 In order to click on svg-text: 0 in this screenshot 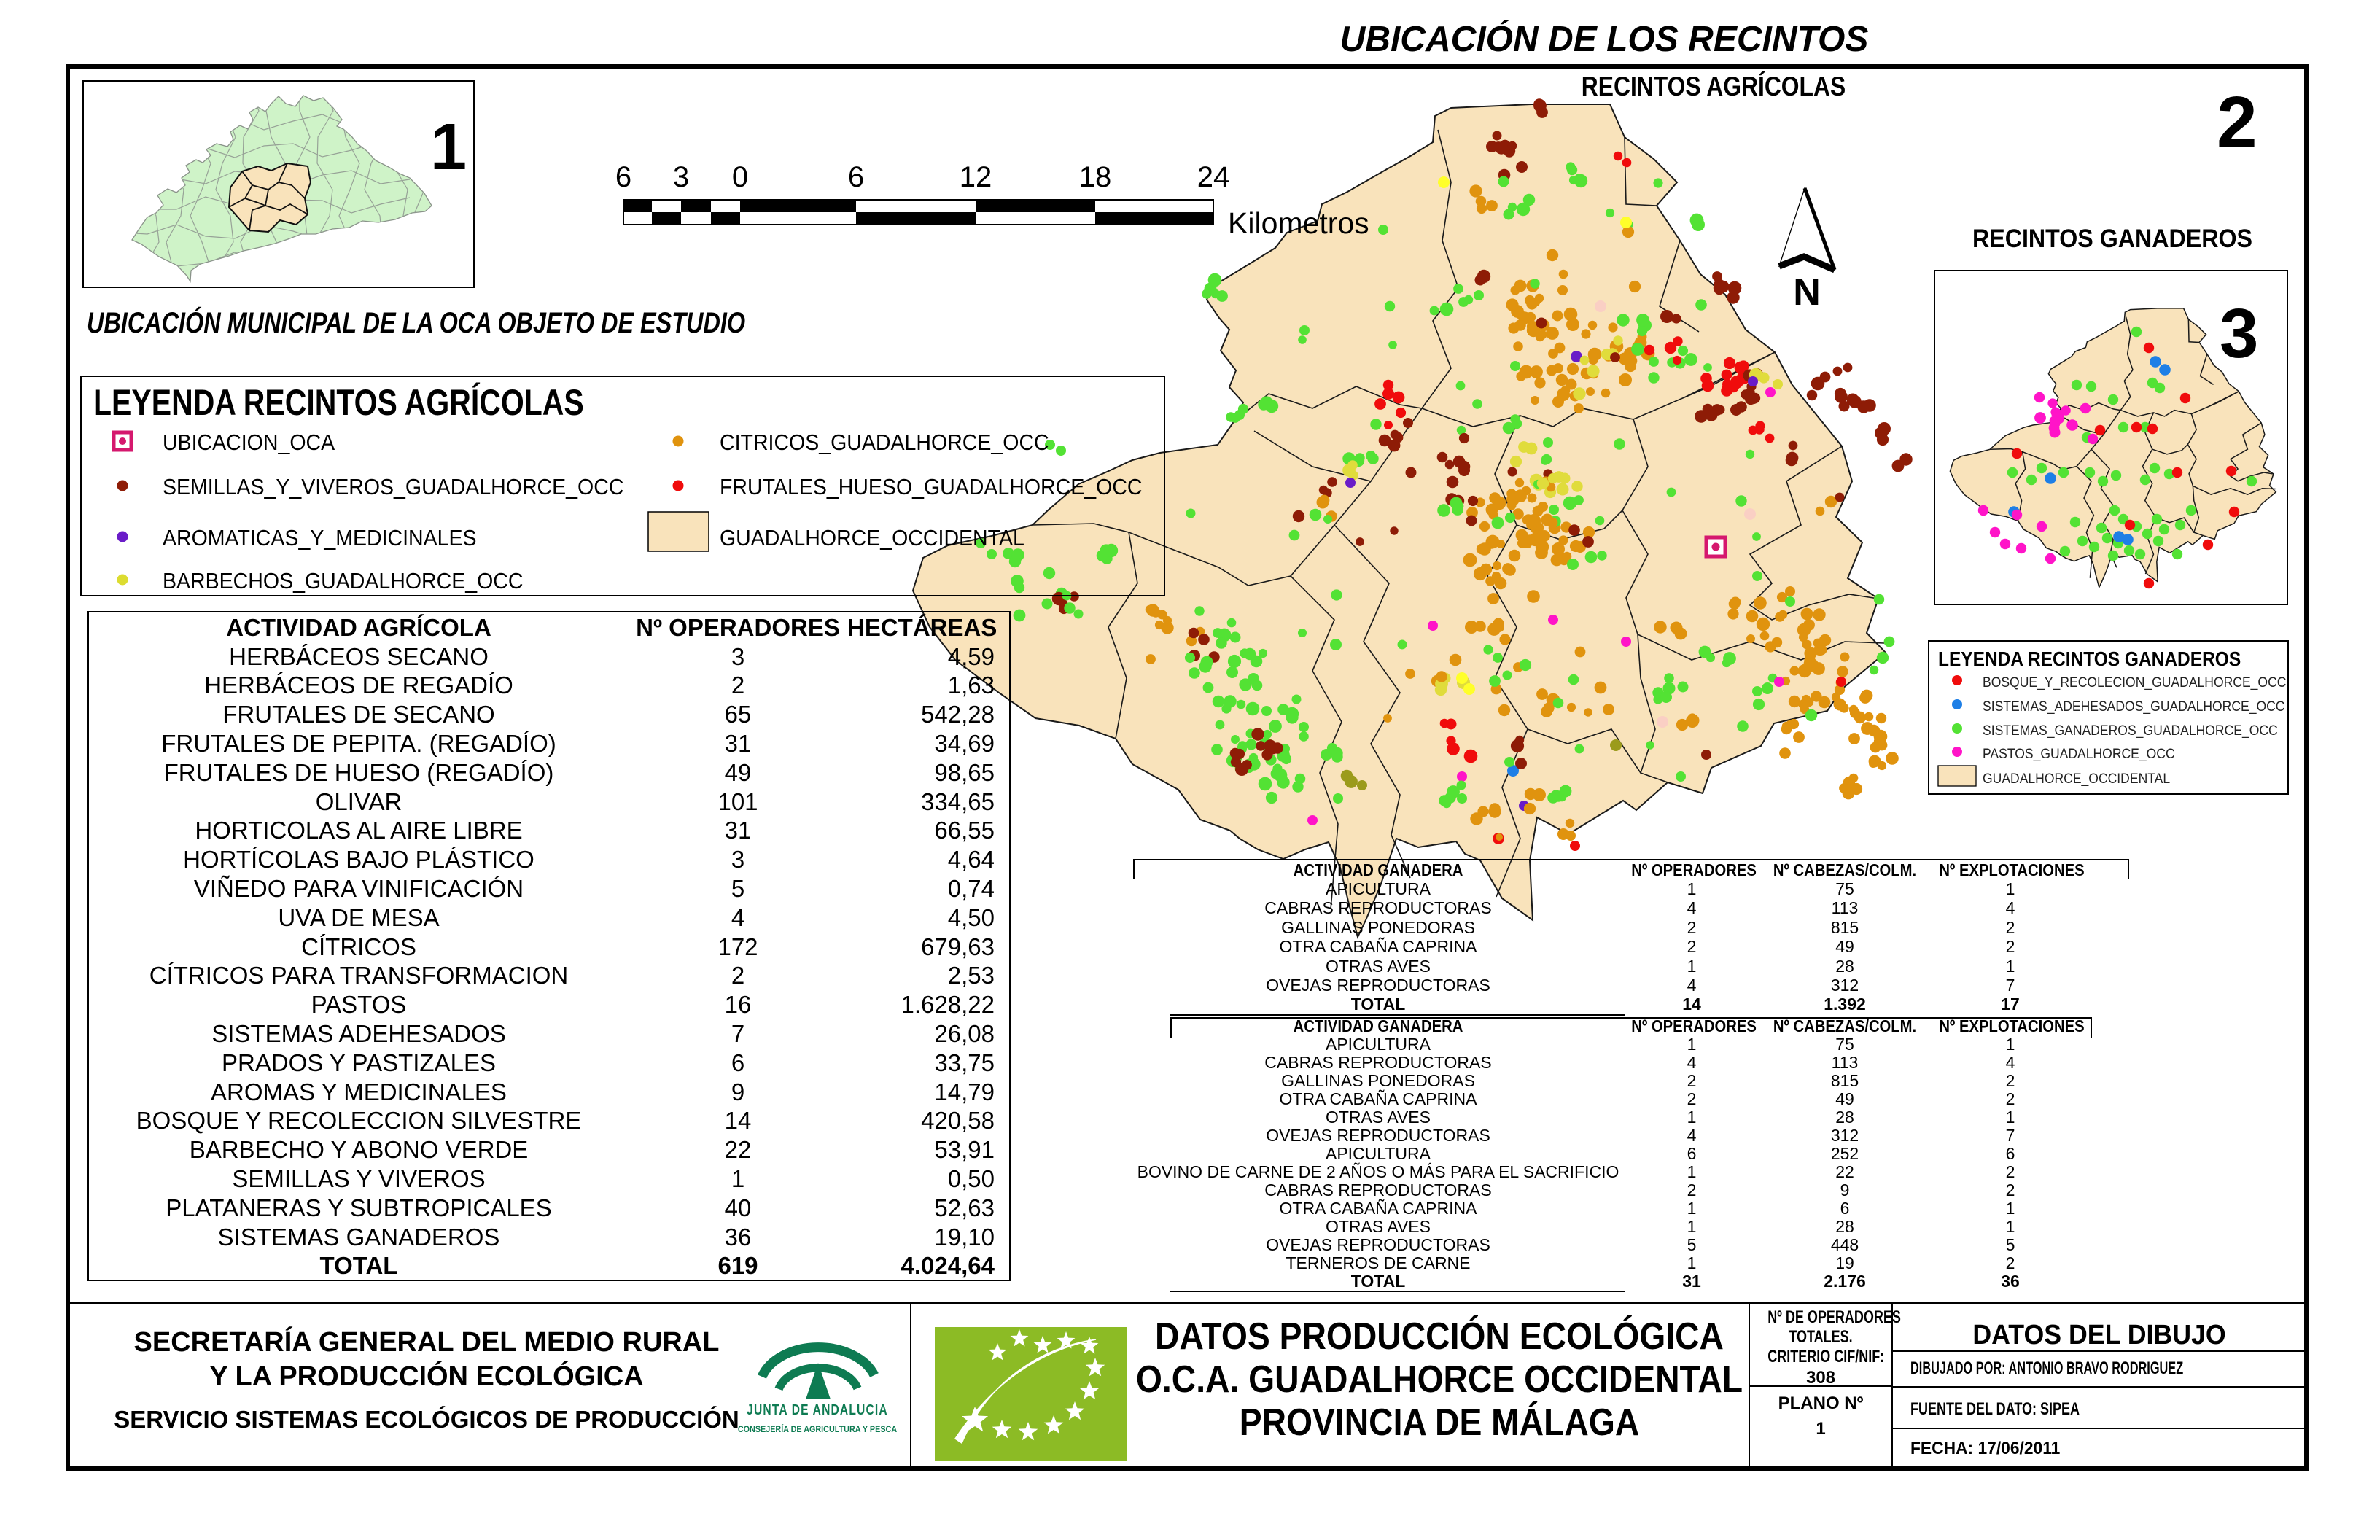, I will do `click(740, 177)`.